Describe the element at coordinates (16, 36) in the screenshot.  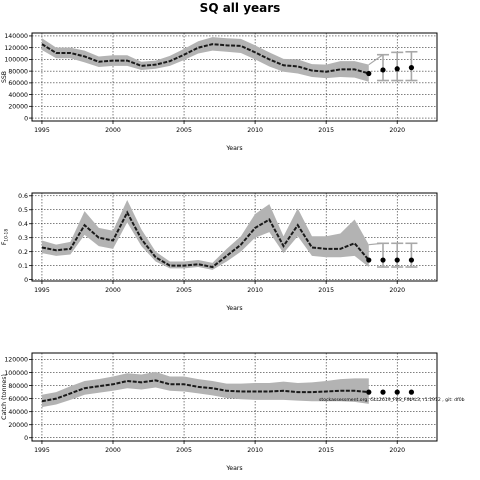
I see `y-tick-label: 140000` at that location.